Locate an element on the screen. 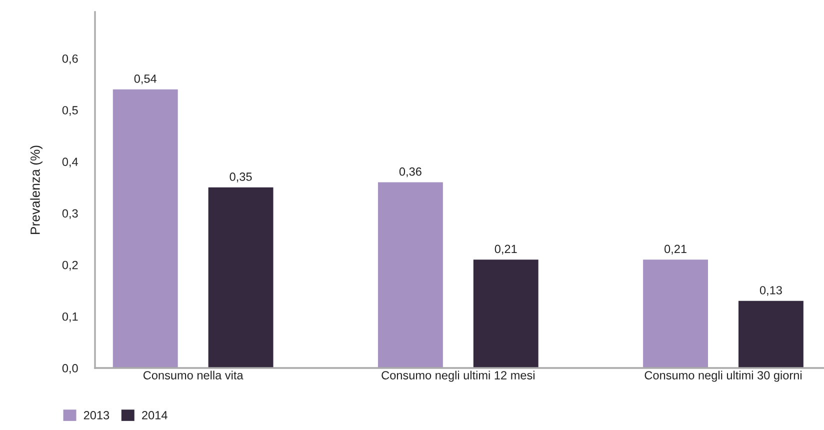  y-tick-label: 0,1 is located at coordinates (70, 317).